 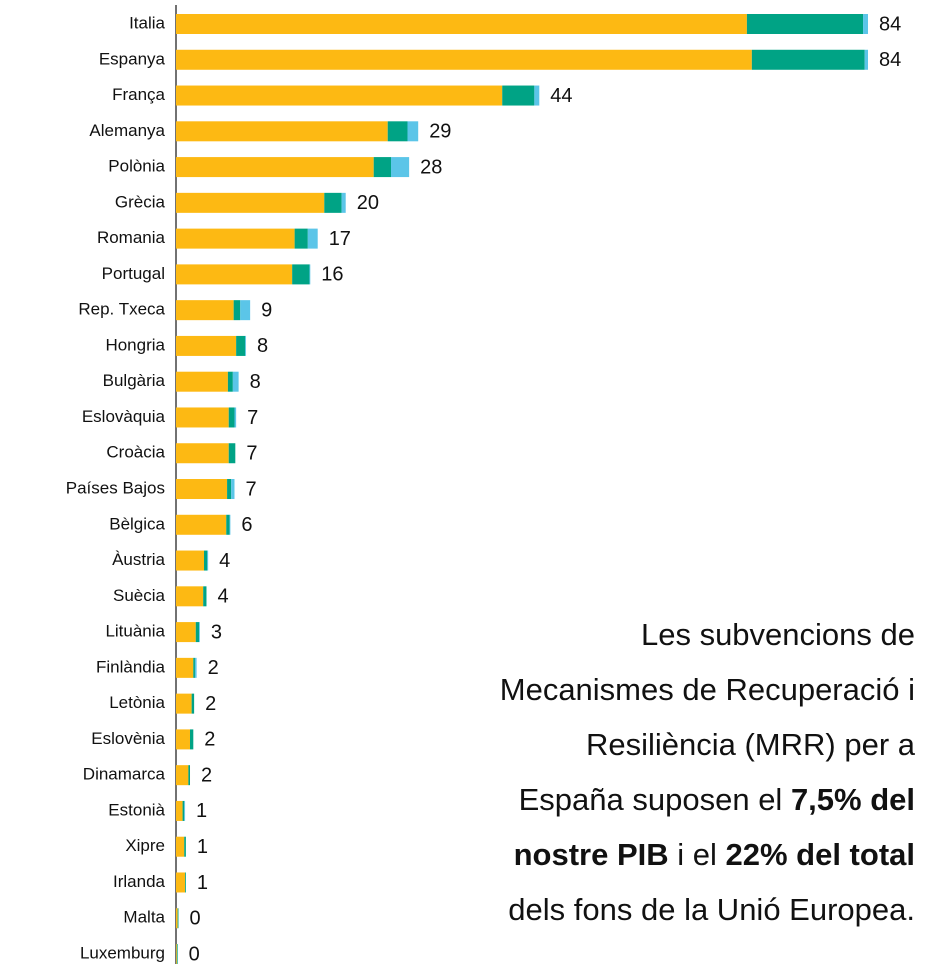 What do you see at coordinates (137, 702) in the screenshot?
I see `category-label: Letònia` at bounding box center [137, 702].